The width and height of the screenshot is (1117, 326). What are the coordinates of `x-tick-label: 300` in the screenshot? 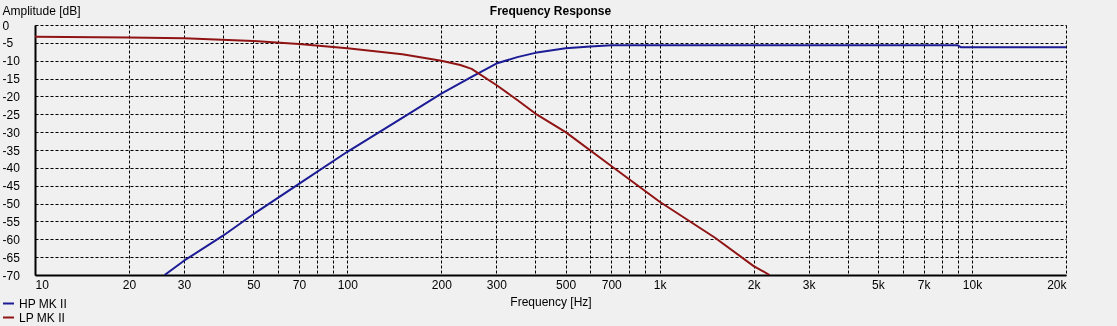 It's located at (497, 284).